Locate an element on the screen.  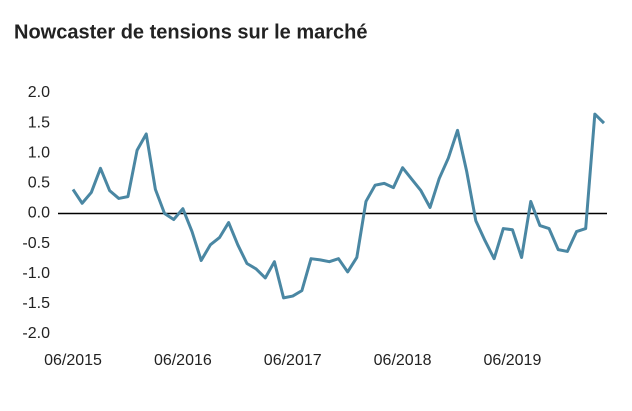
chart-title: Nowcaster de tensions sur le marché is located at coordinates (190, 32).